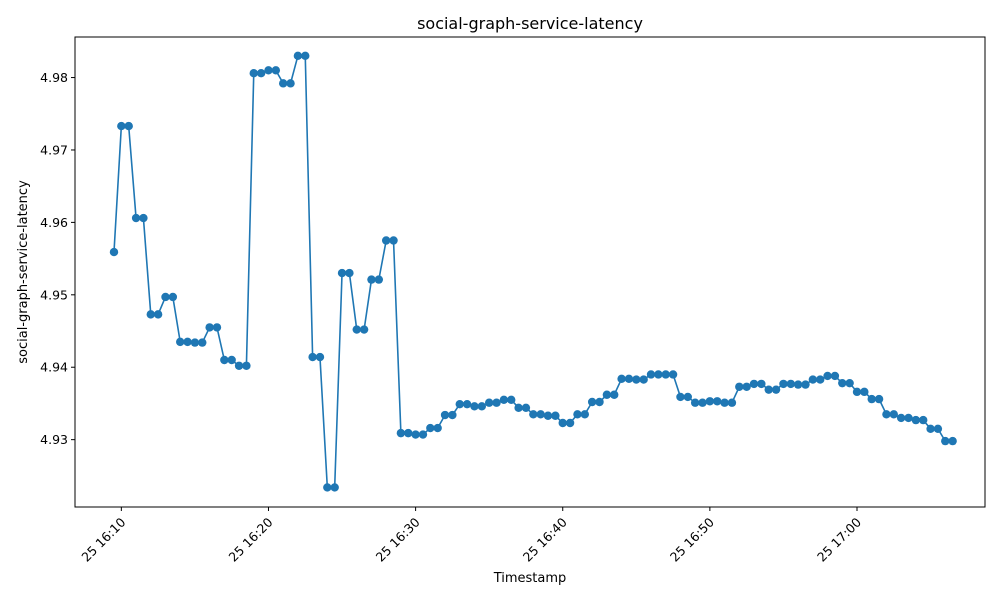  What do you see at coordinates (530, 578) in the screenshot?
I see `x-axis-label: Timestamp` at bounding box center [530, 578].